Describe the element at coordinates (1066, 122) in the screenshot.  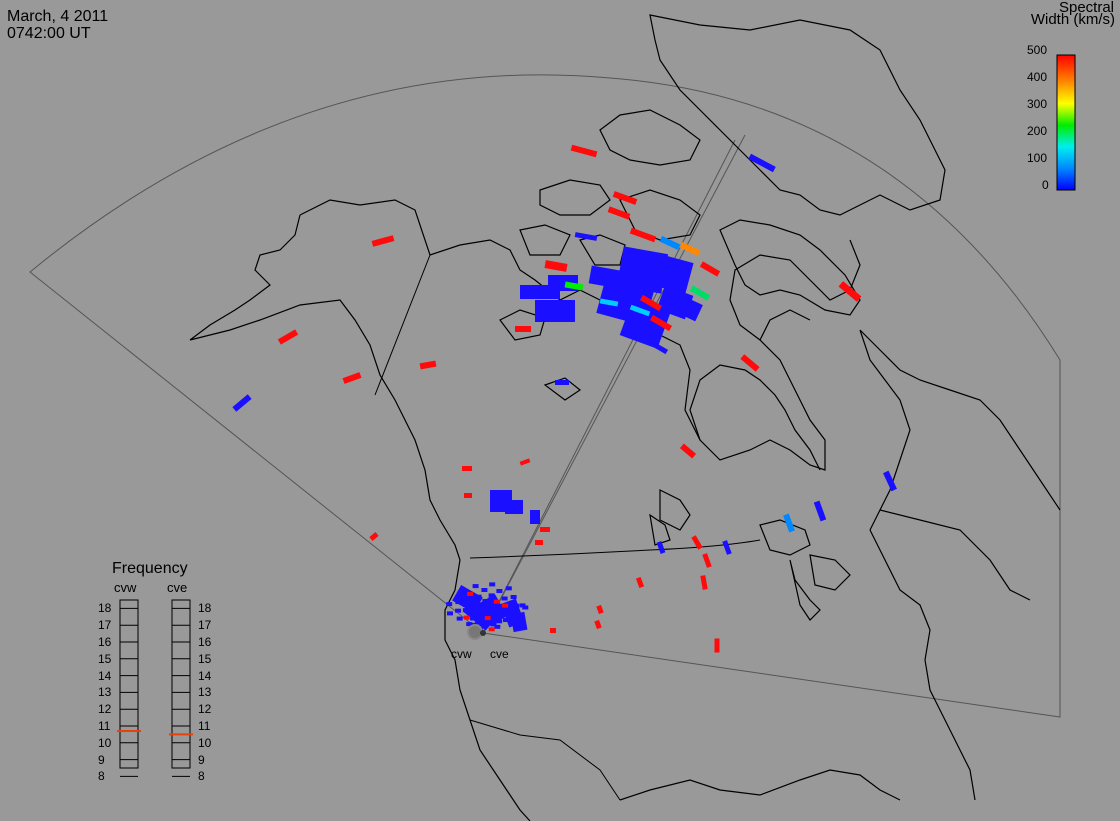
I see `colorbar` at that location.